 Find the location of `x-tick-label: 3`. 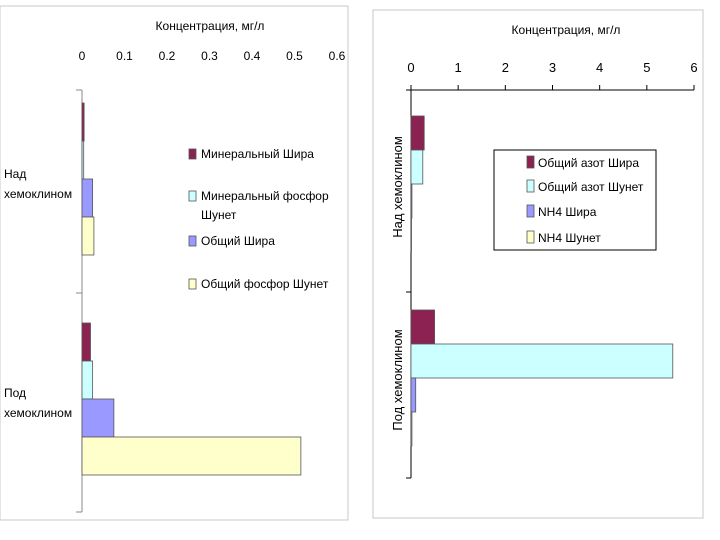

x-tick-label: 3 is located at coordinates (552, 67).